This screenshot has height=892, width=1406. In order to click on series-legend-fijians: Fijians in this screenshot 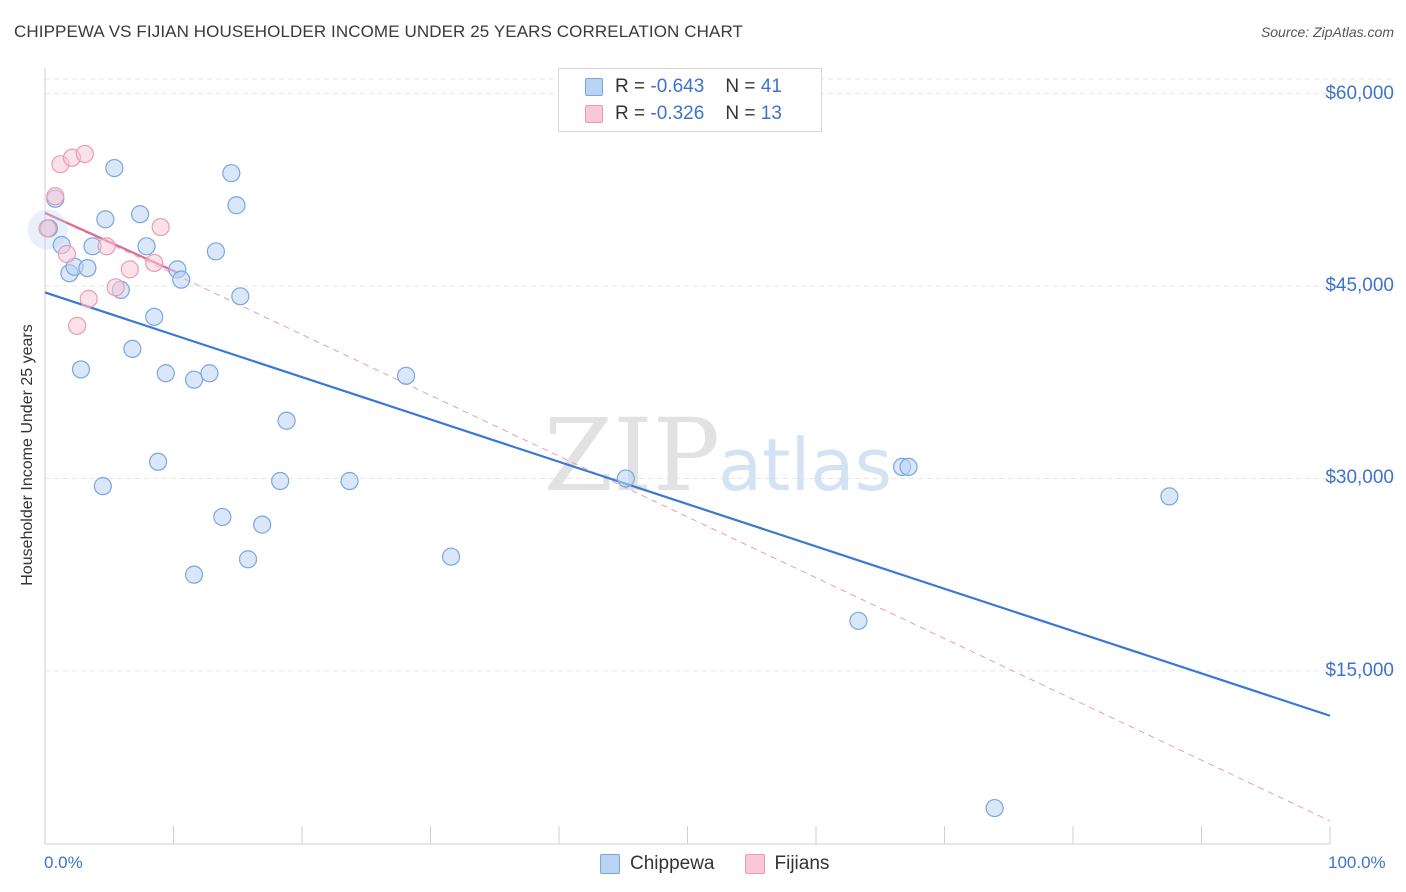, I will do `click(787, 864)`.